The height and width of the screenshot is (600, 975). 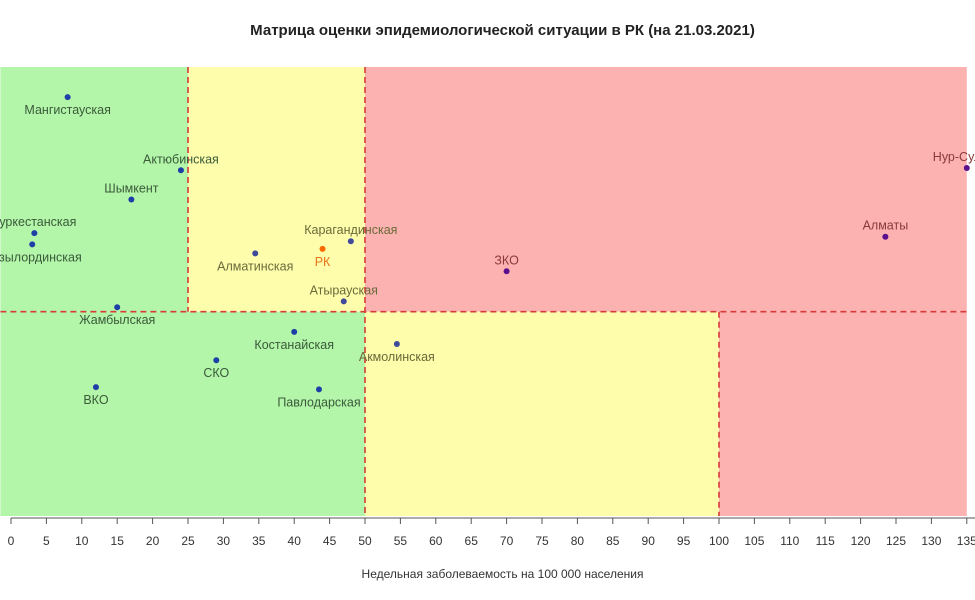 What do you see at coordinates (118, 541) in the screenshot?
I see `x-tick-label-15: 15` at bounding box center [118, 541].